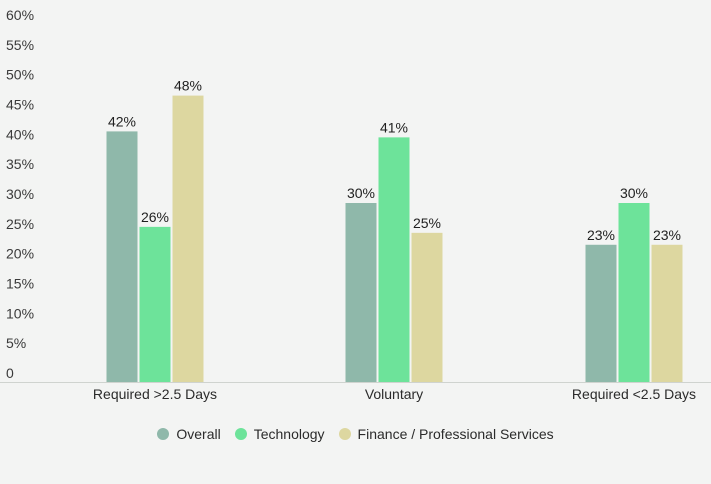 The height and width of the screenshot is (484, 711). I want to click on legend-swatch-overall, so click(163, 434).